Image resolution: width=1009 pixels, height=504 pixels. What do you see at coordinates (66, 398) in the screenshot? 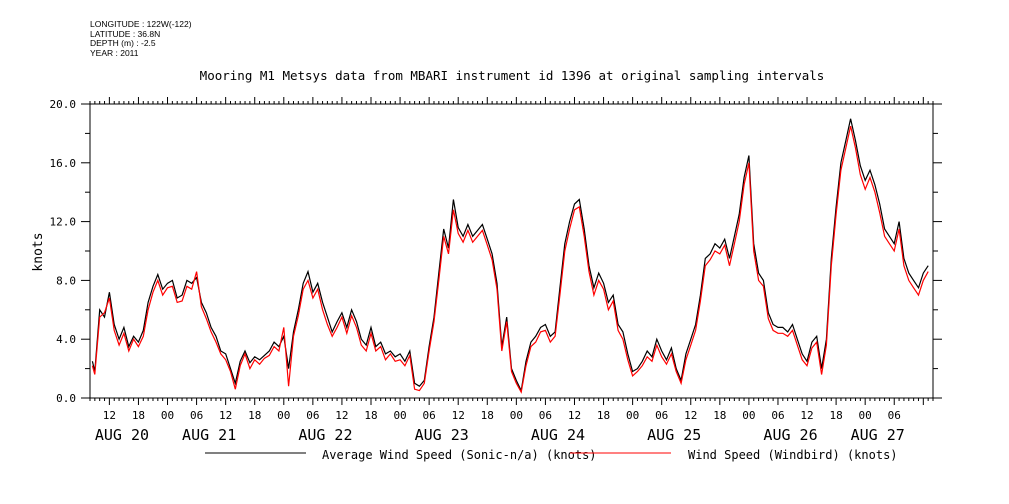
I see `y-tick-label: 0.0` at bounding box center [66, 398].